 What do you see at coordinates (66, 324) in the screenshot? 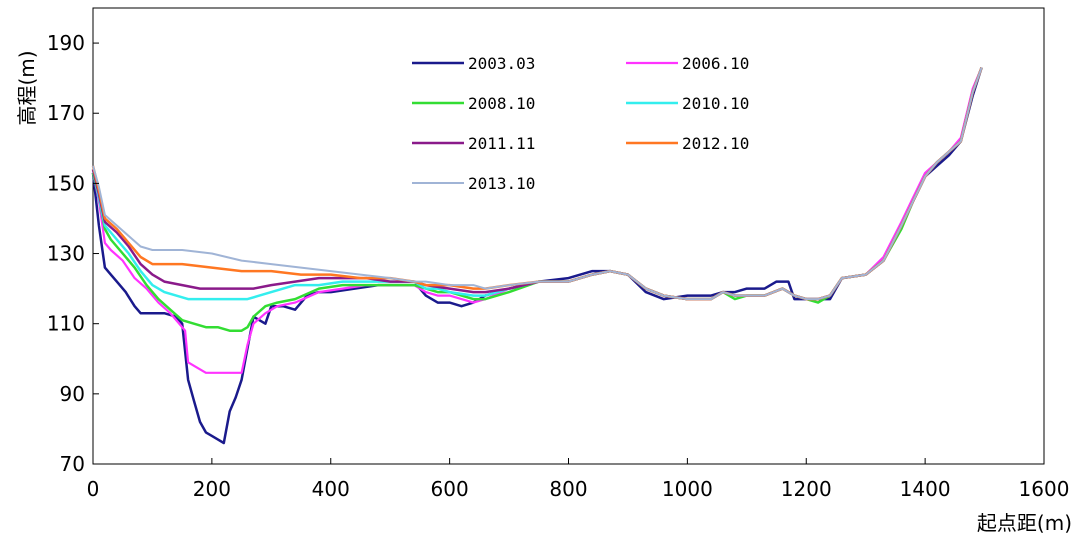
I see `y-tick-label: 110` at bounding box center [66, 324].